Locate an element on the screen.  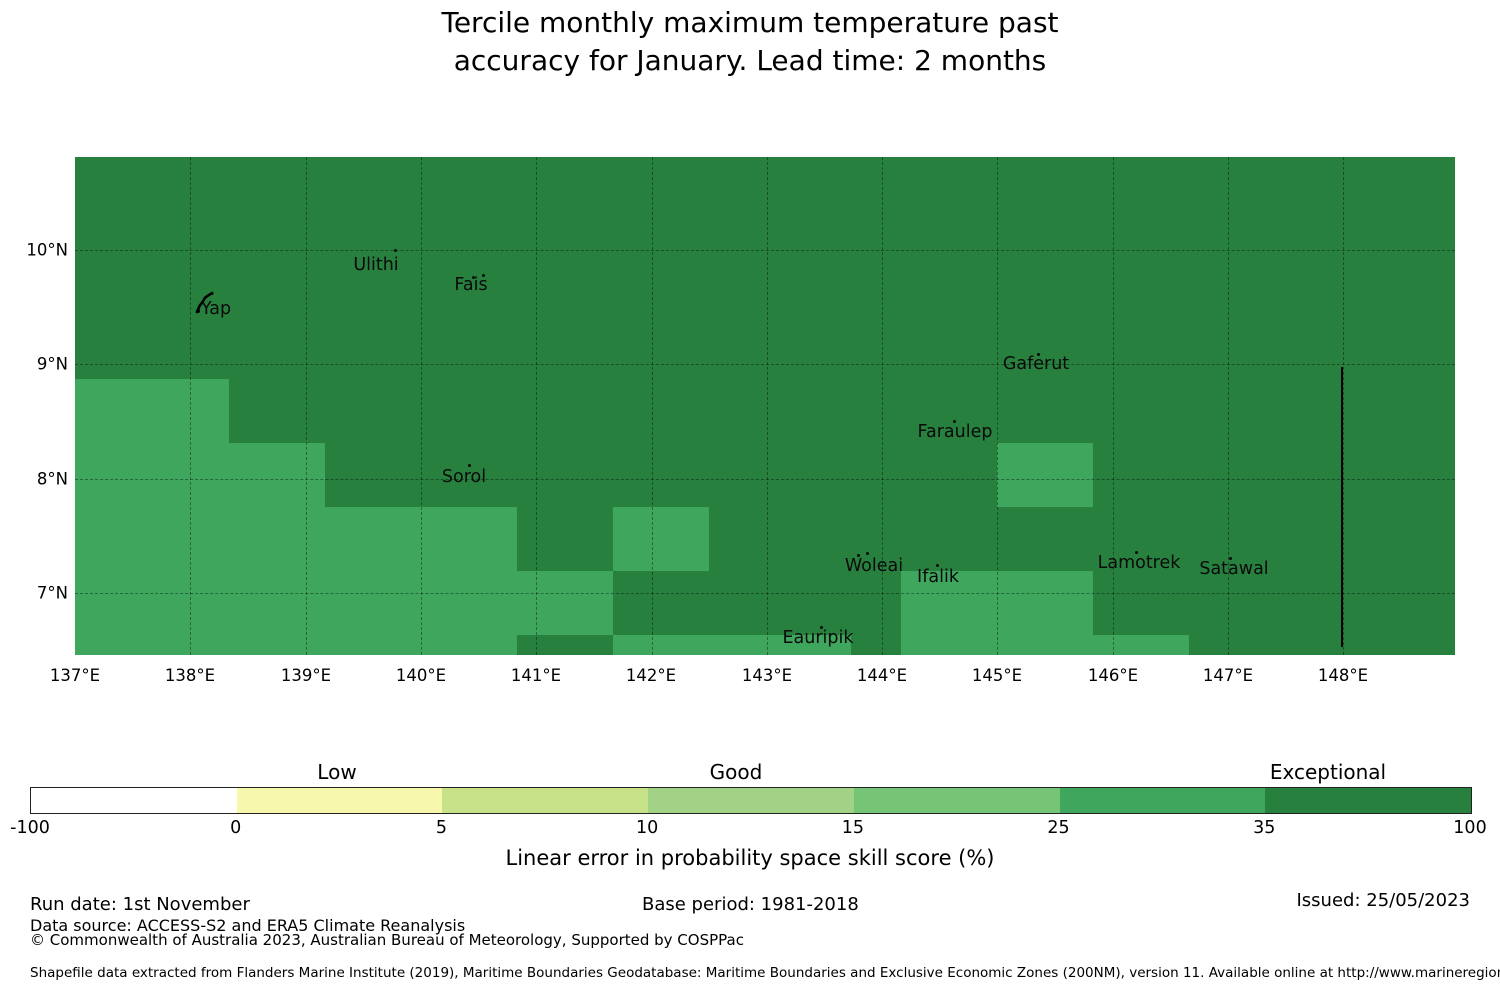
colorbar-tick-label: -100 is located at coordinates (30, 828).